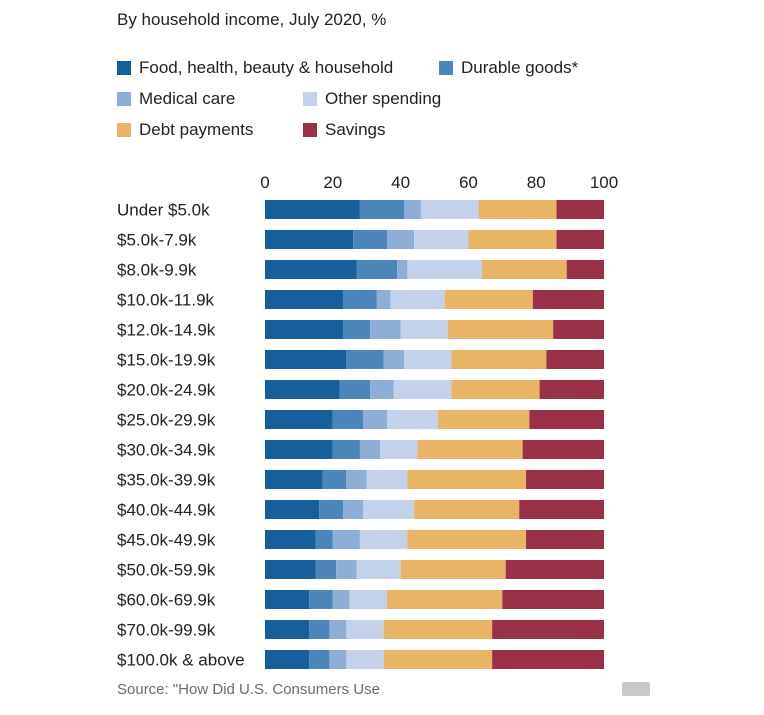 This screenshot has width=764, height=715. I want to click on x-tick-label: 20, so click(332, 182).